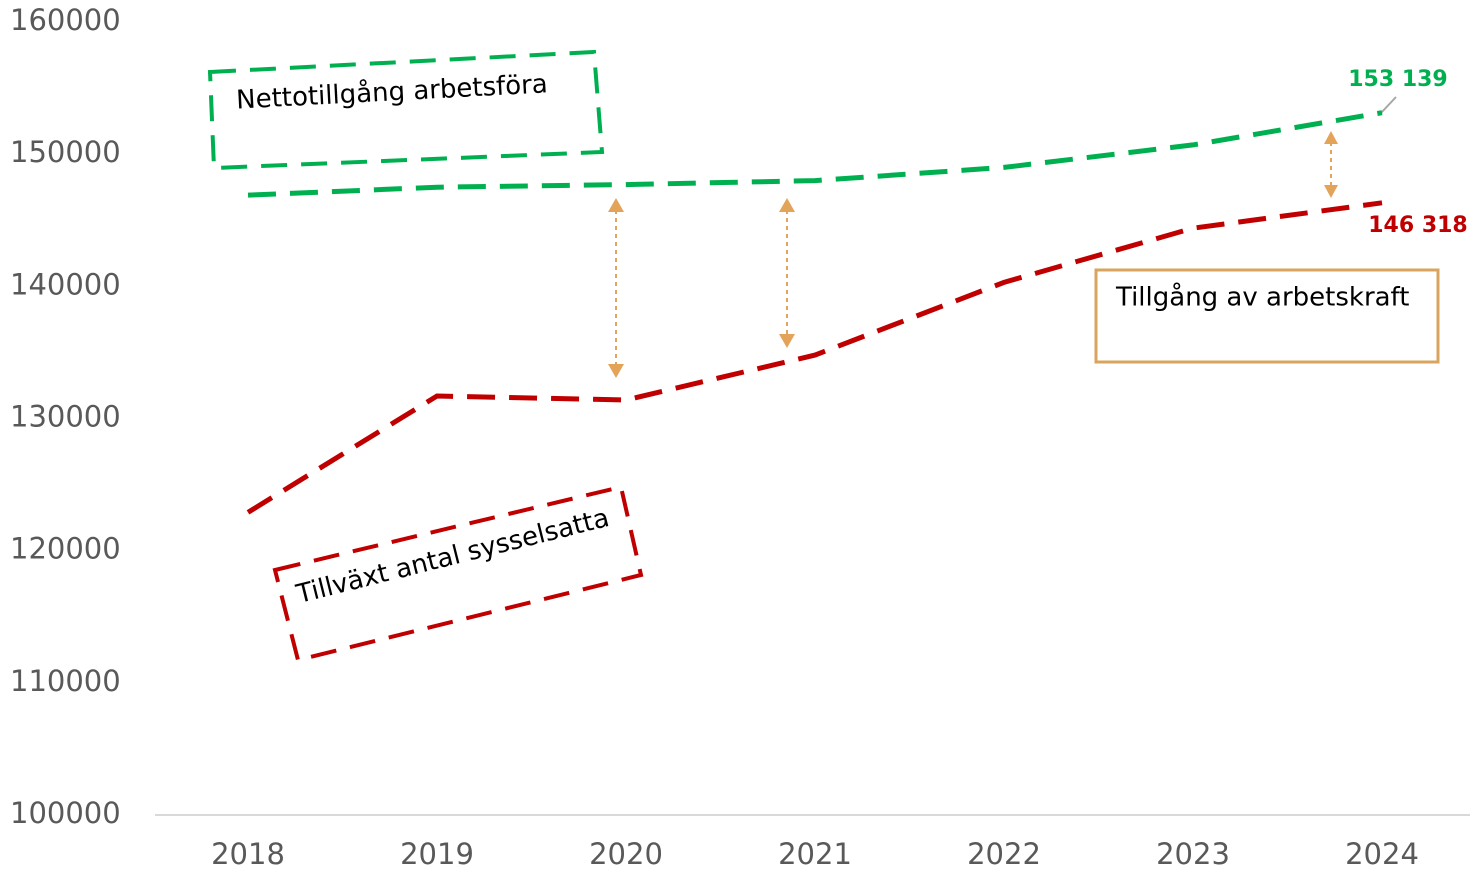 The height and width of the screenshot is (872, 1471). Describe the element at coordinates (1398, 79) in the screenshot. I see `data-label: 153 139` at that location.